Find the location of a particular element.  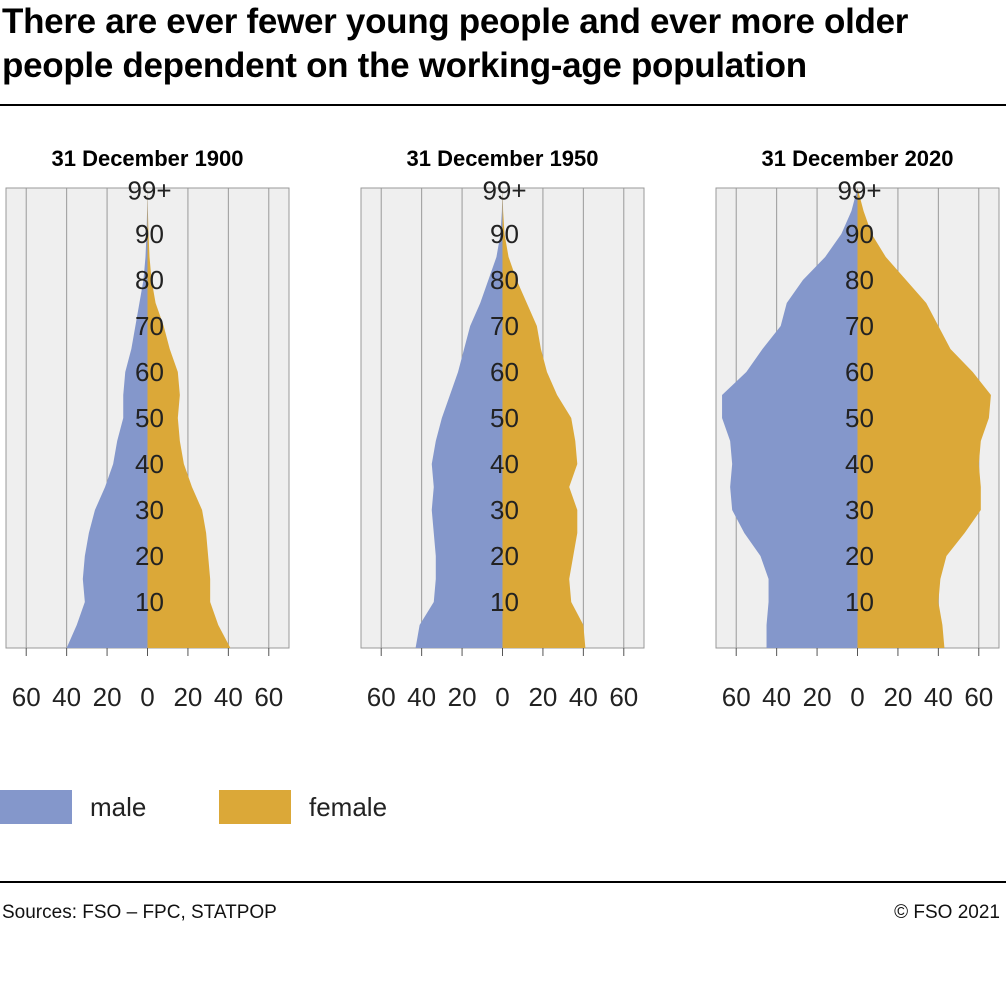

x-tick-label-3-2: 20 is located at coordinates (817, 697).